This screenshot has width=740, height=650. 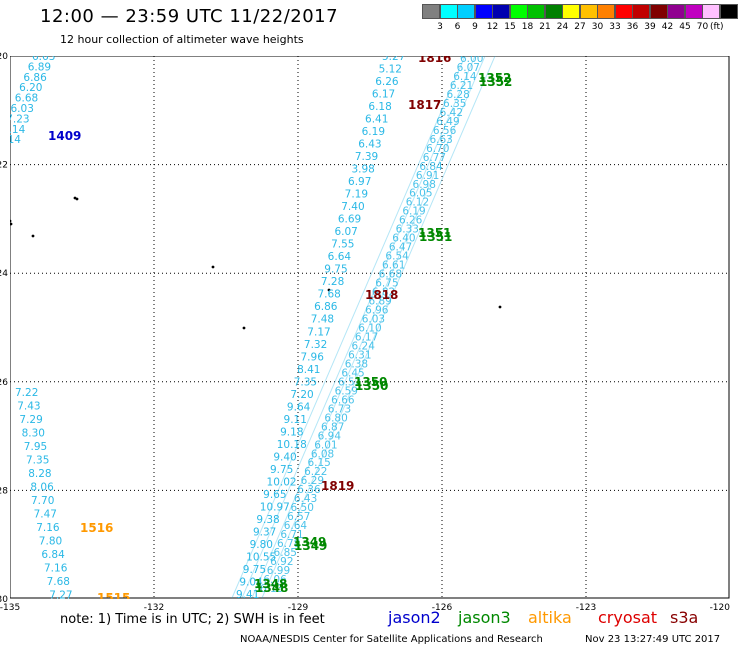 What do you see at coordinates (30, 88) in the screenshot?
I see `wave-height-value: 6.20` at bounding box center [30, 88].